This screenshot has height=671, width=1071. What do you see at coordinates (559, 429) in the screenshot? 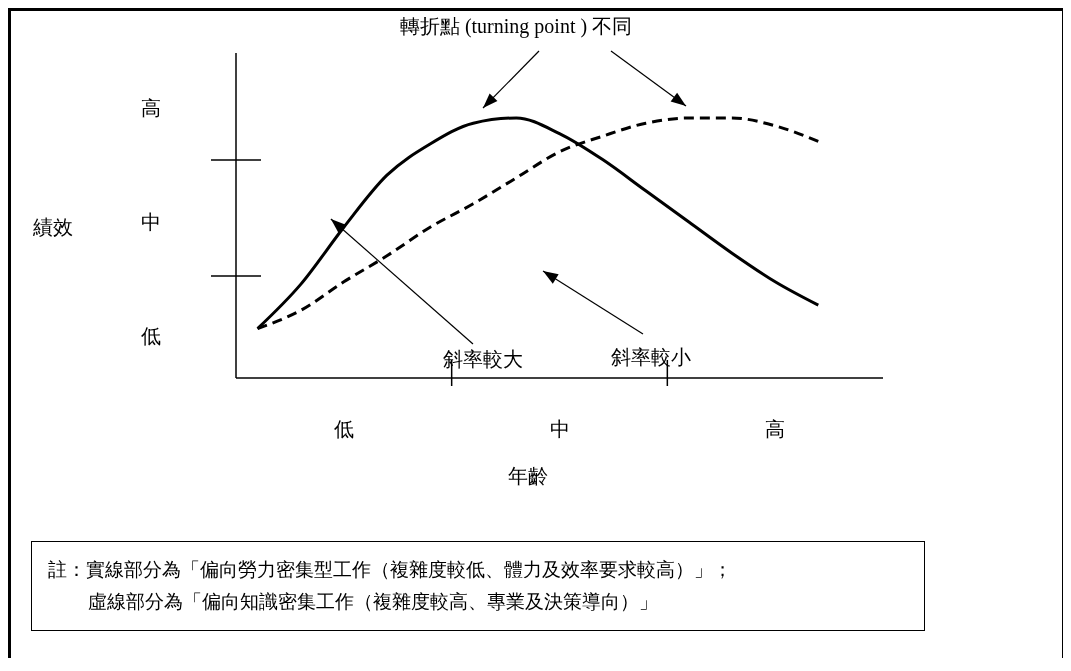
I see `x-tick-label: 中` at bounding box center [559, 429].